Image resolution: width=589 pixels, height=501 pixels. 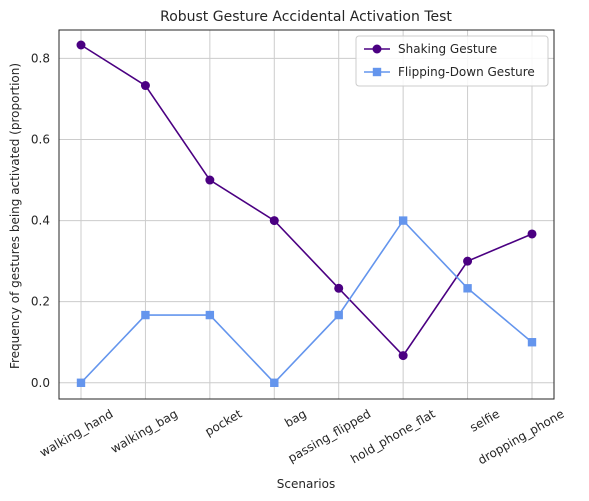 I want to click on legend-label: Shaking Gesture, so click(x=447, y=49).